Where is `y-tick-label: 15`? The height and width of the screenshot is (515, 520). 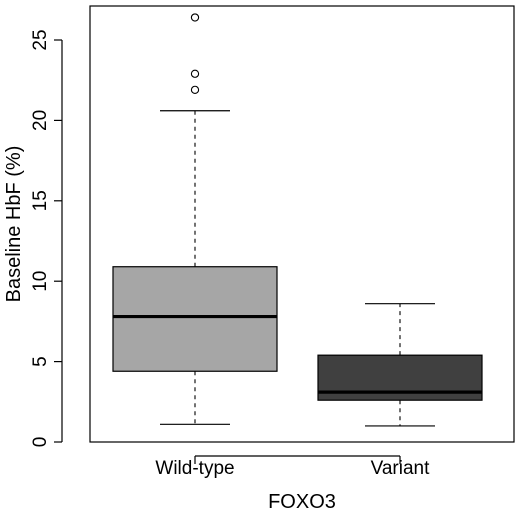 y-tick-label: 15 is located at coordinates (40, 200).